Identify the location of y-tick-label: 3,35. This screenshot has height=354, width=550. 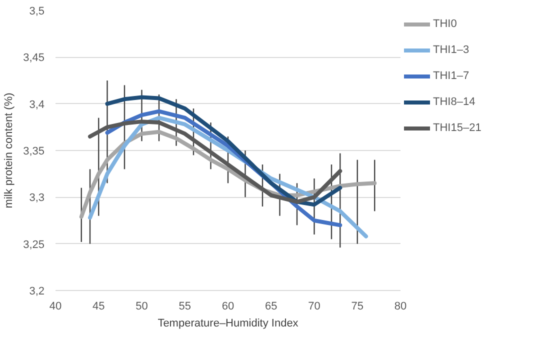
(34, 152).